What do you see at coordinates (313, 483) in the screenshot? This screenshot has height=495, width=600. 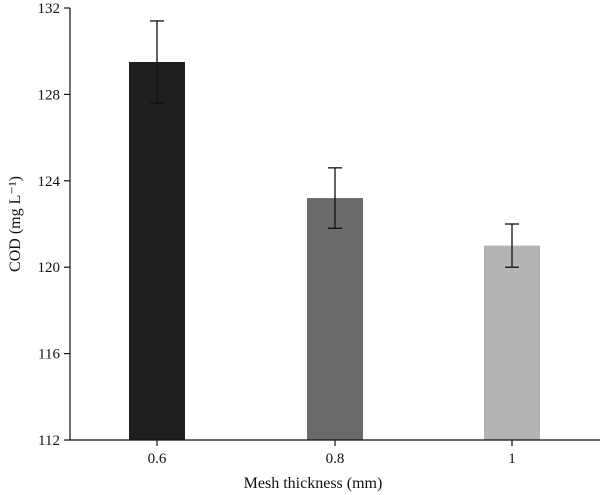 I see `x-axis-title: Mesh thickness (mm)` at bounding box center [313, 483].